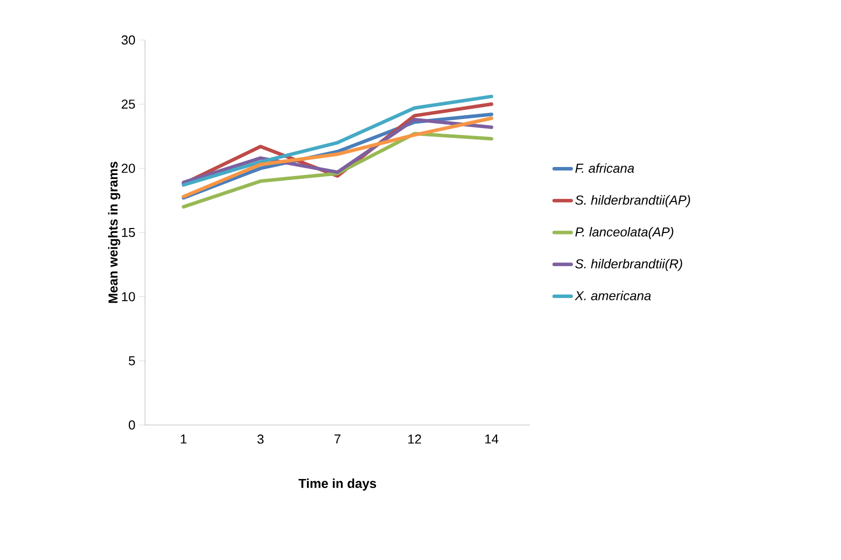 The width and height of the screenshot is (841, 560). Describe the element at coordinates (415, 439) in the screenshot. I see `x-tick-label: 12` at that location.